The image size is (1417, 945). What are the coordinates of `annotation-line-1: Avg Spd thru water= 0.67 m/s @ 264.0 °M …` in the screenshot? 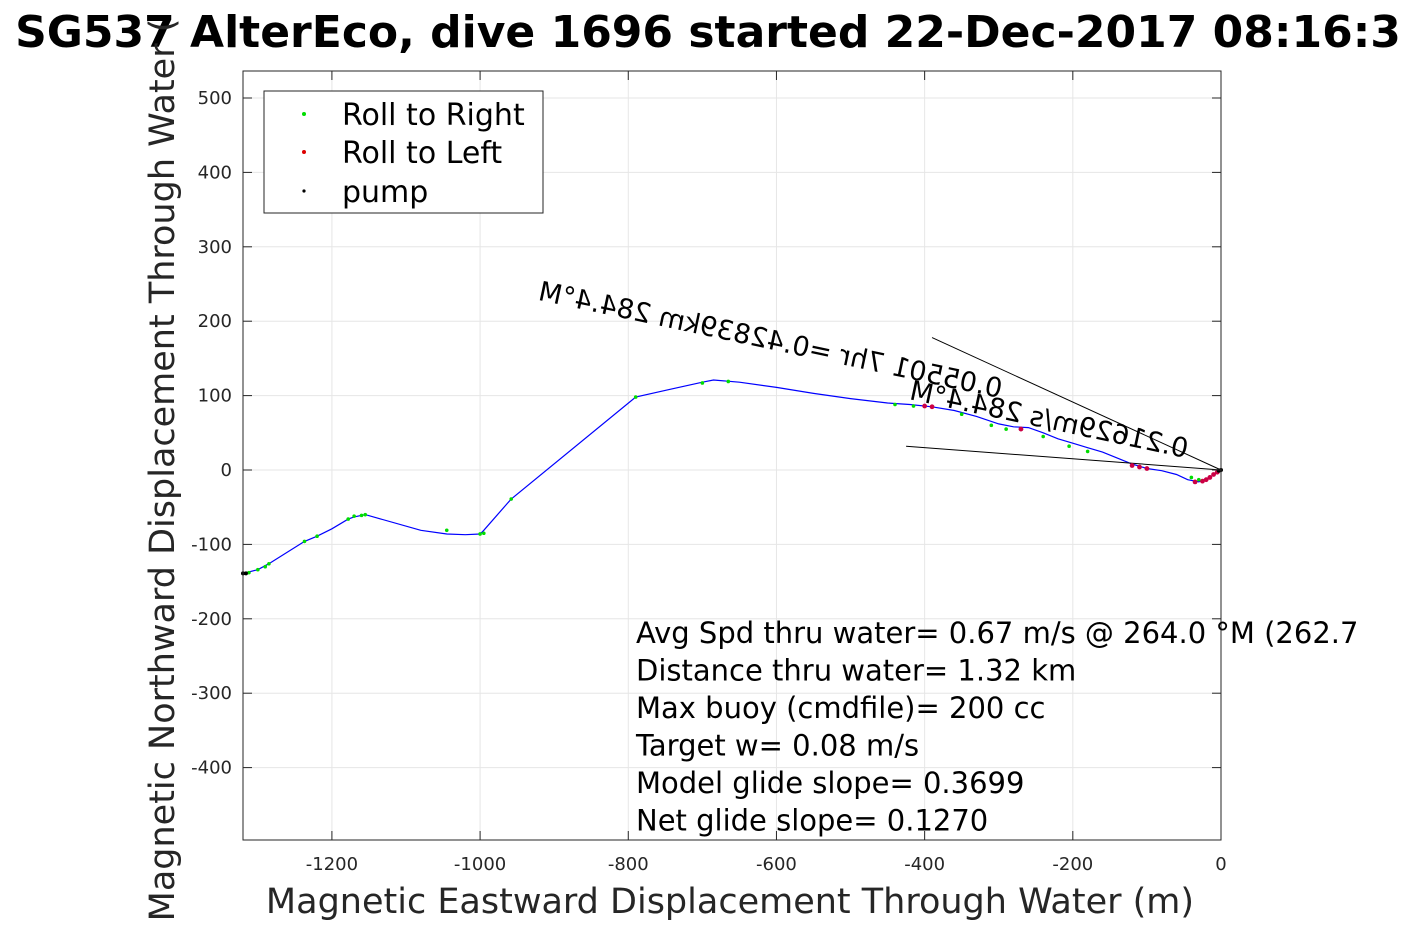 It's located at (997, 633).